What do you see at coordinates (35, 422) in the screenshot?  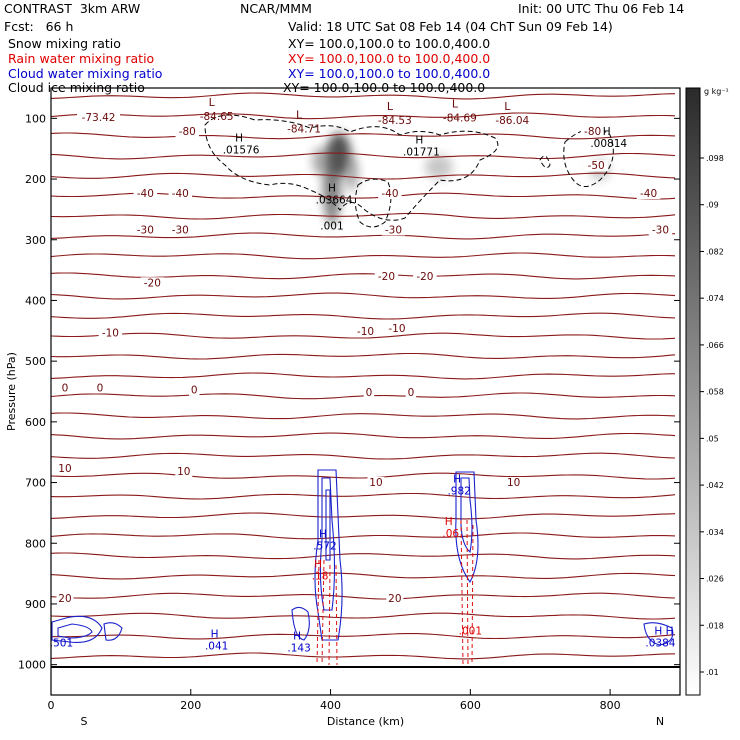 I see `y-tick-label: 600` at bounding box center [35, 422].